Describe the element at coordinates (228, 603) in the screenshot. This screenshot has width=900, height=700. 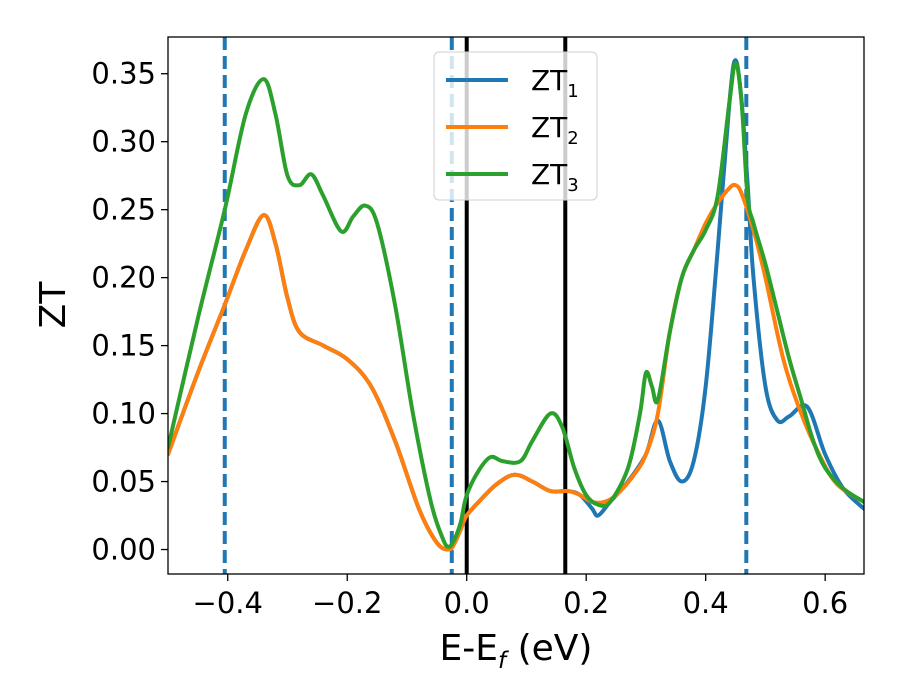
I see `x-tick-label: −0.4` at that location.